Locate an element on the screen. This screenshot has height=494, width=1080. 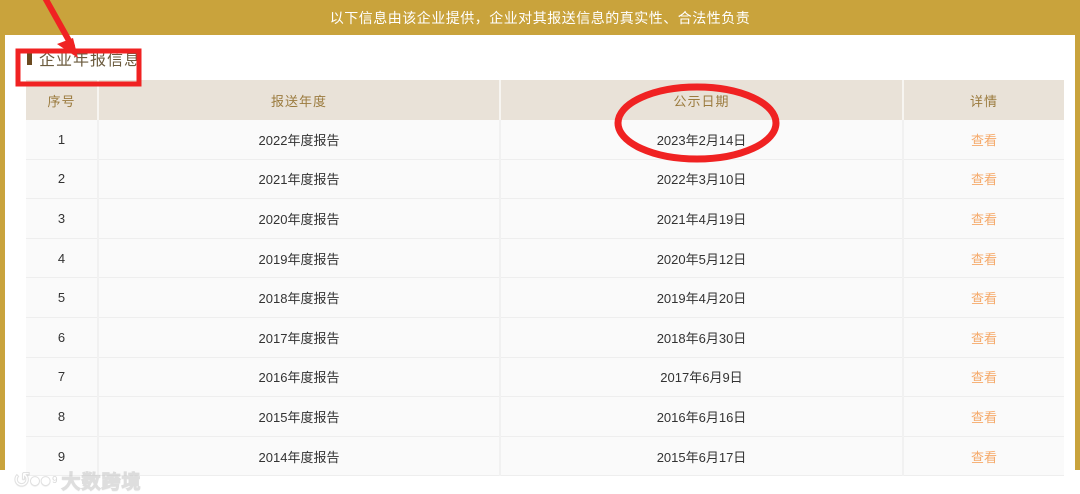
table-row: 1 2022年度报告 2023年2月14日 查看 is located at coordinates (545, 140).